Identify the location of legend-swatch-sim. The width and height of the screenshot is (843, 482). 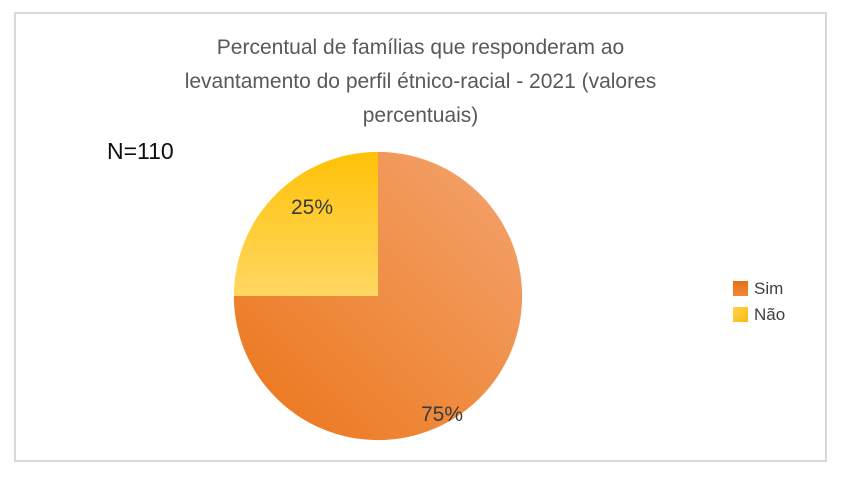
(740, 288).